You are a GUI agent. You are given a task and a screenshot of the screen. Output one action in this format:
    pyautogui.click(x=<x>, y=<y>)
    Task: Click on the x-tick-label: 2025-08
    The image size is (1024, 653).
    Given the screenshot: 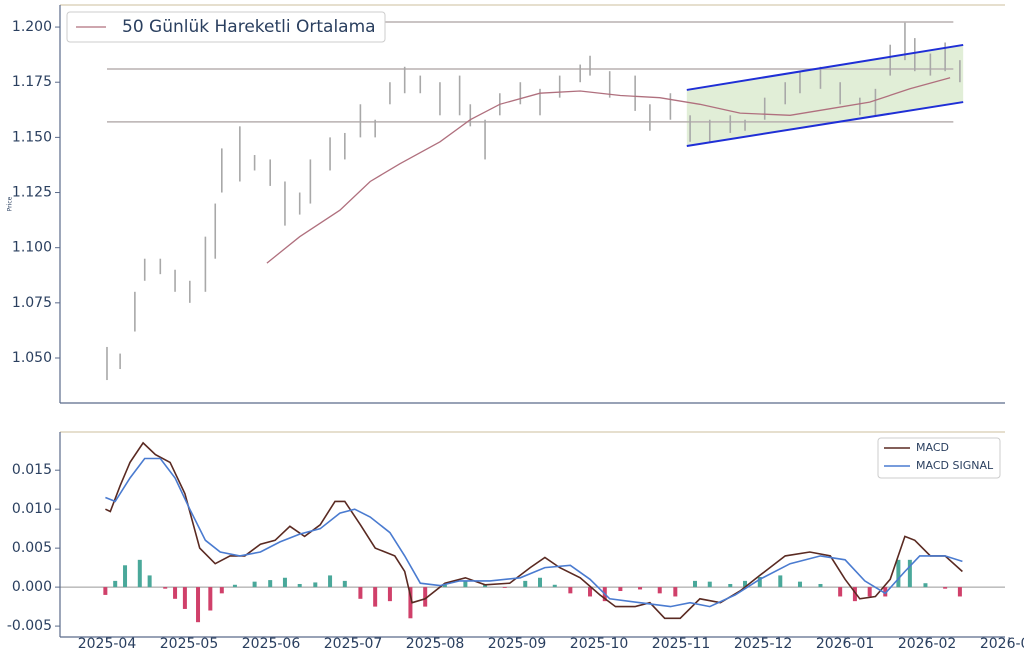 What is the action you would take?
    pyautogui.click(x=435, y=644)
    